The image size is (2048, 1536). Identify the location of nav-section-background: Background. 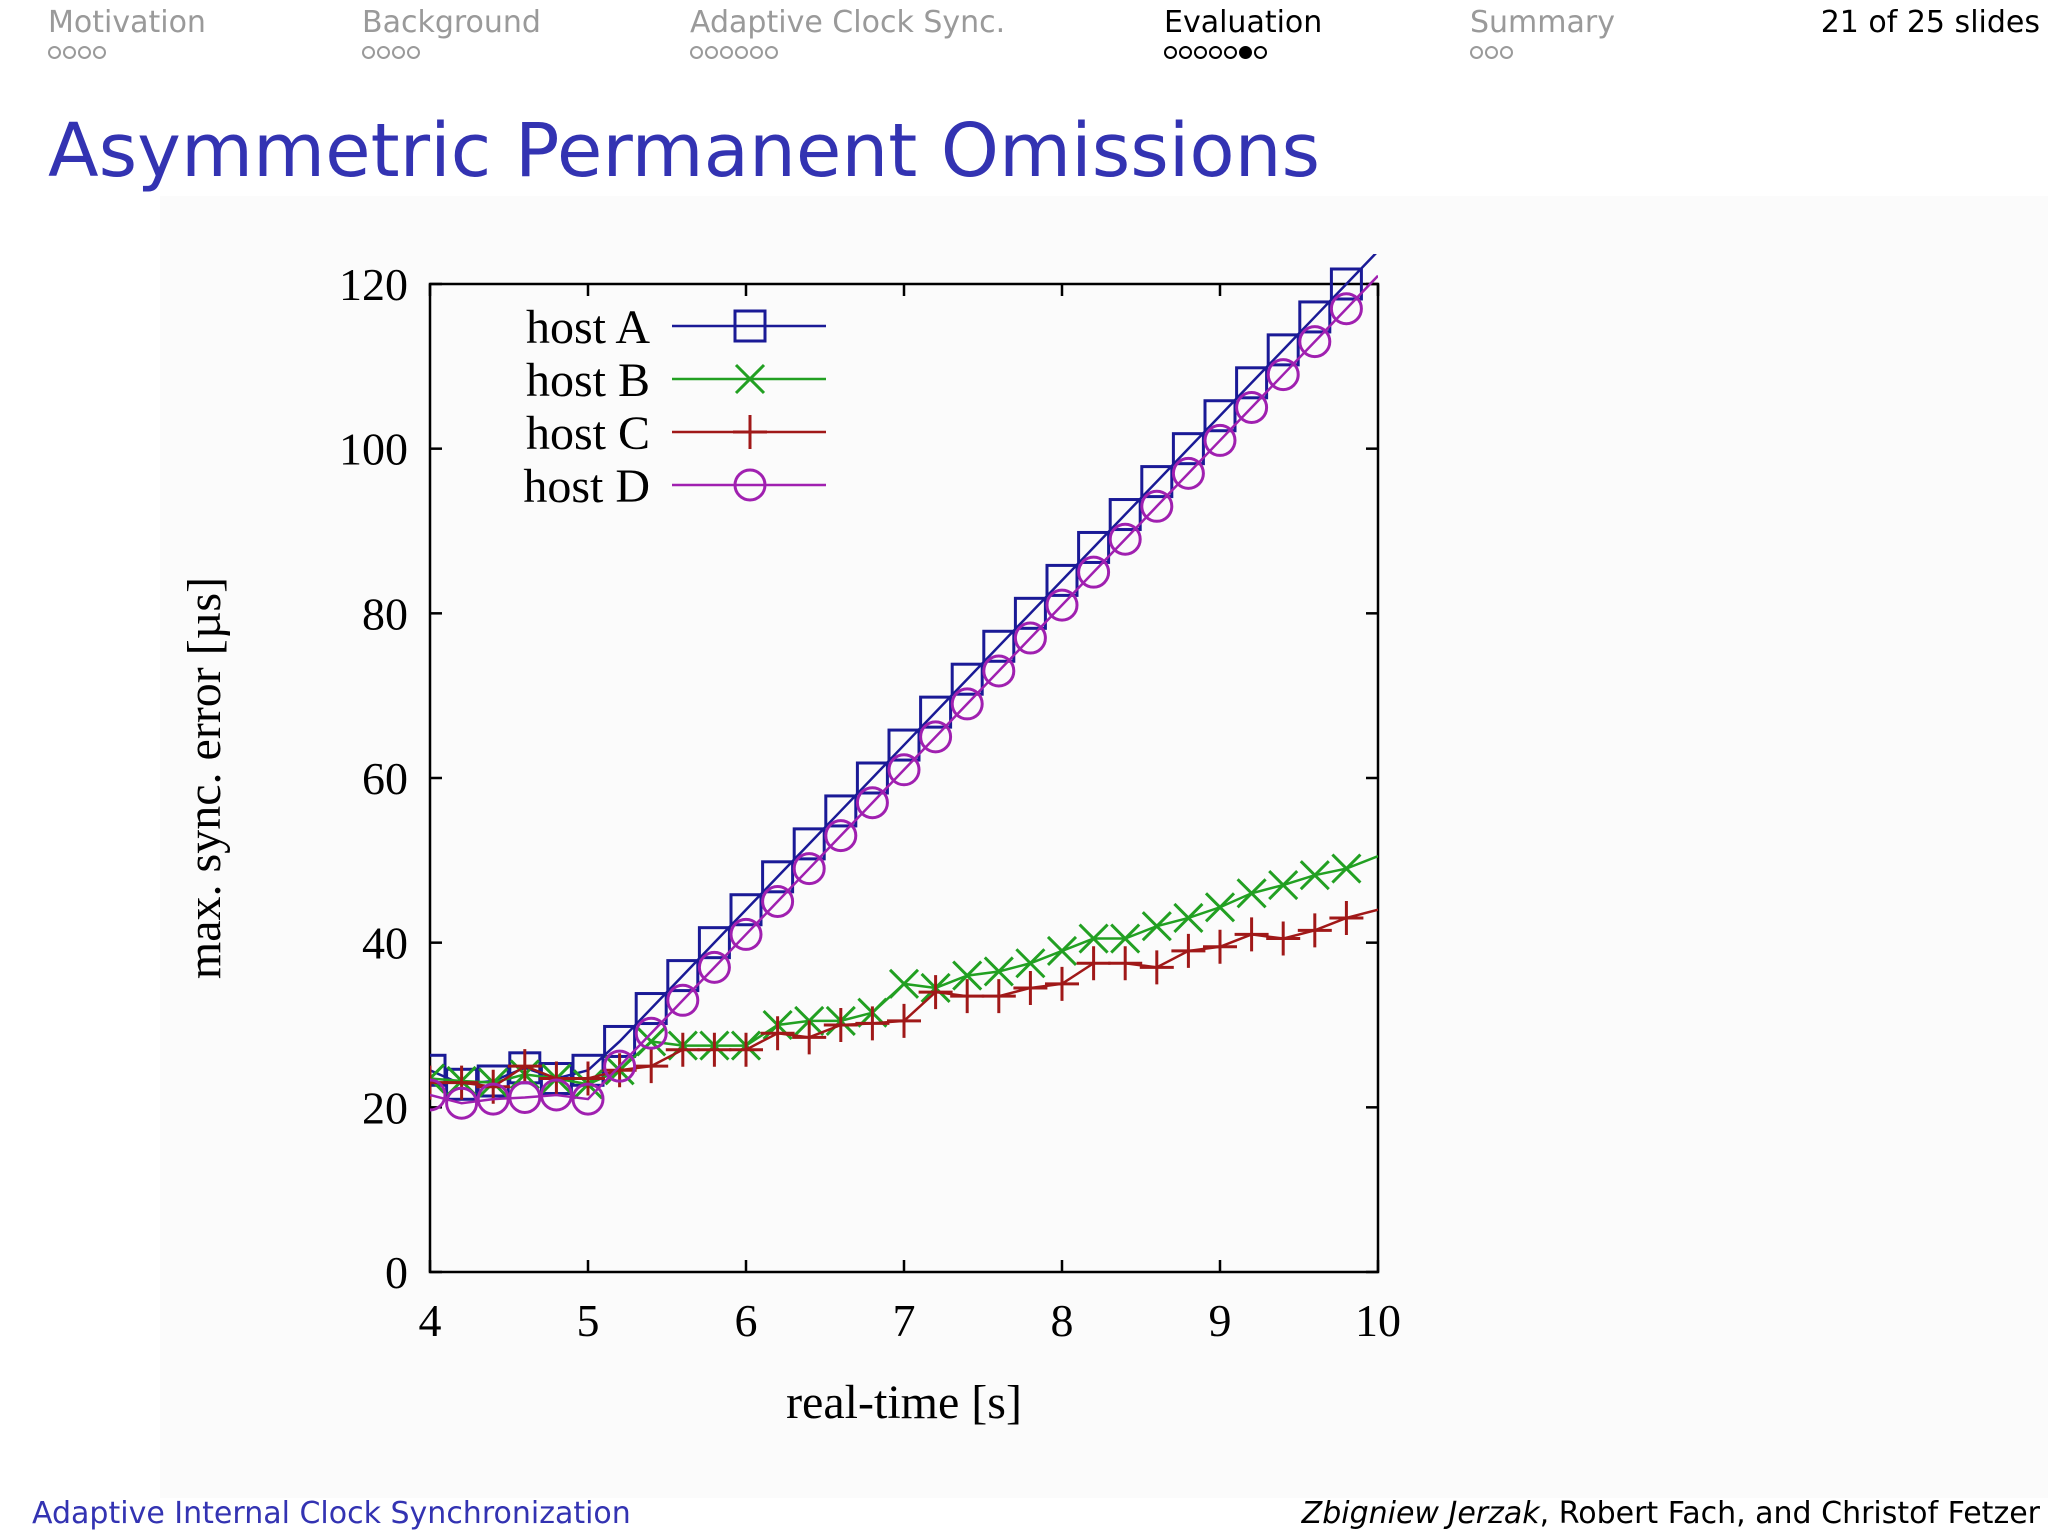
(451, 31).